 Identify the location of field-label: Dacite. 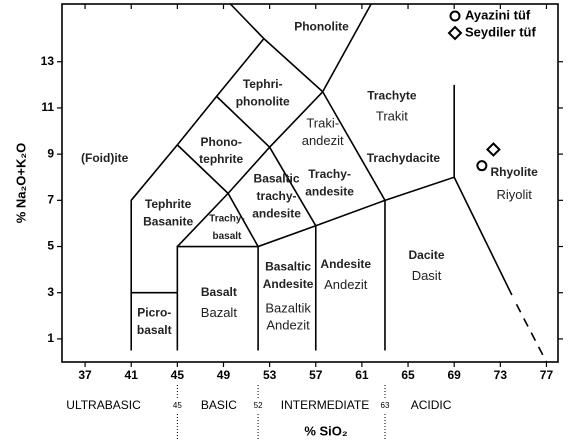
(426, 255).